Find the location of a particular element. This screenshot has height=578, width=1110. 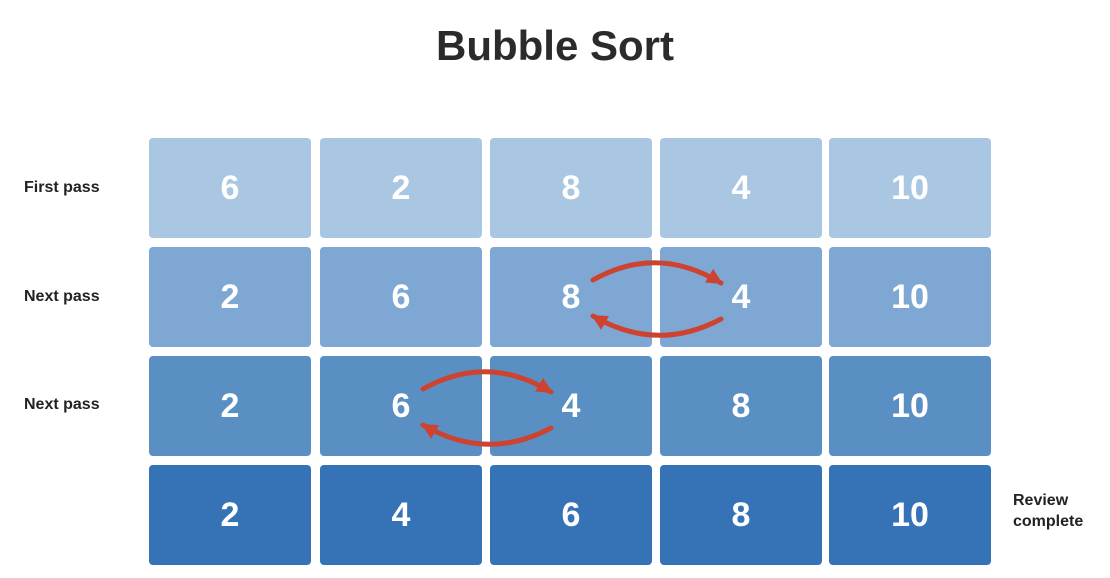

cell-pass3-pos2: 6 is located at coordinates (401, 406).